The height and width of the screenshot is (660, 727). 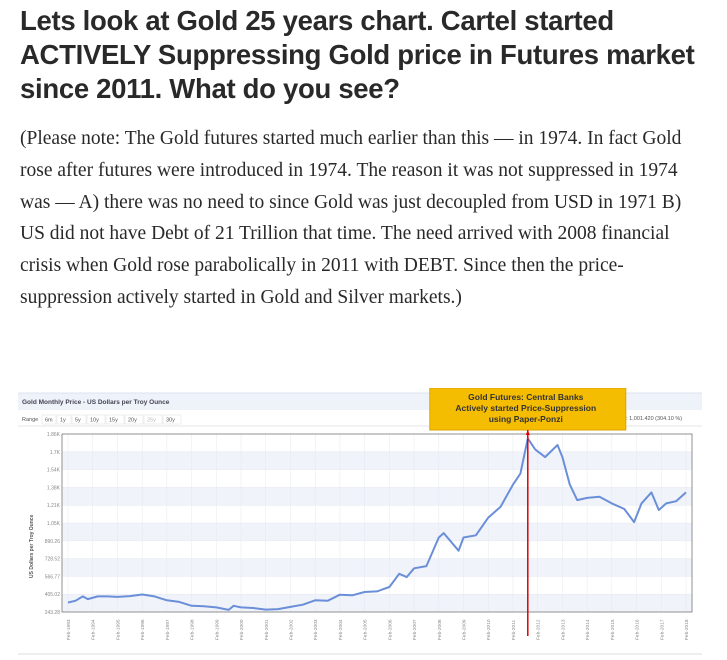 What do you see at coordinates (638, 629) in the screenshot?
I see `x-tick-label: Feb-2016` at bounding box center [638, 629].